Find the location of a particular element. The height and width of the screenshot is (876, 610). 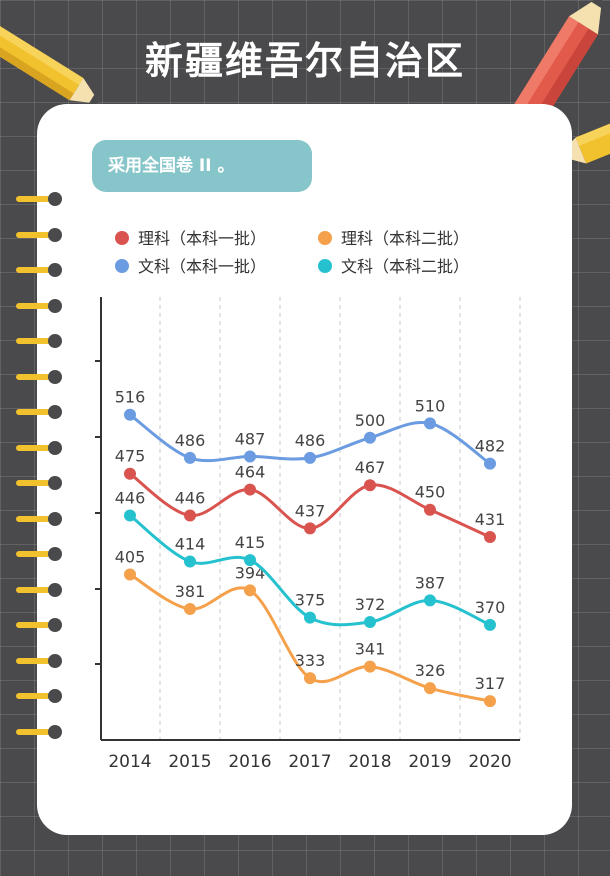

legend-item: 理科（本科一批） is located at coordinates (190, 239).